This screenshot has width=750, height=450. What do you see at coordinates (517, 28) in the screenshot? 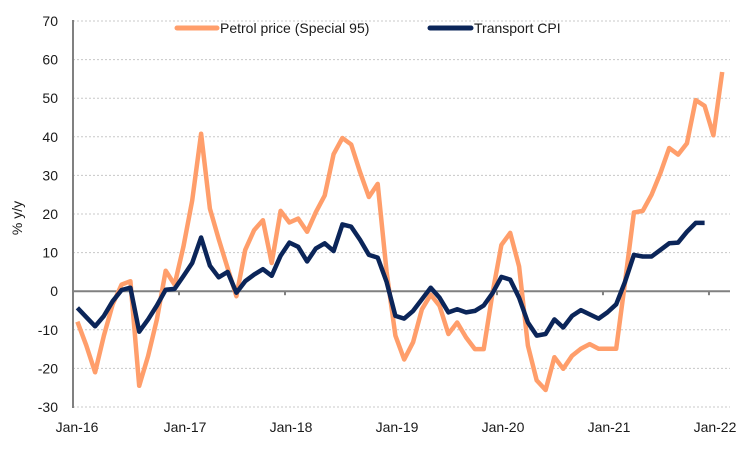
I see `legend-label-transport: Transport CPI` at bounding box center [517, 28].